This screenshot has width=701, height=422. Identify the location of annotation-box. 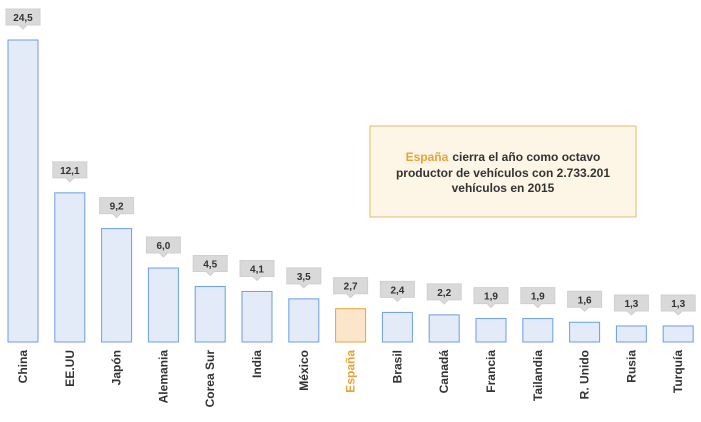
(503, 171).